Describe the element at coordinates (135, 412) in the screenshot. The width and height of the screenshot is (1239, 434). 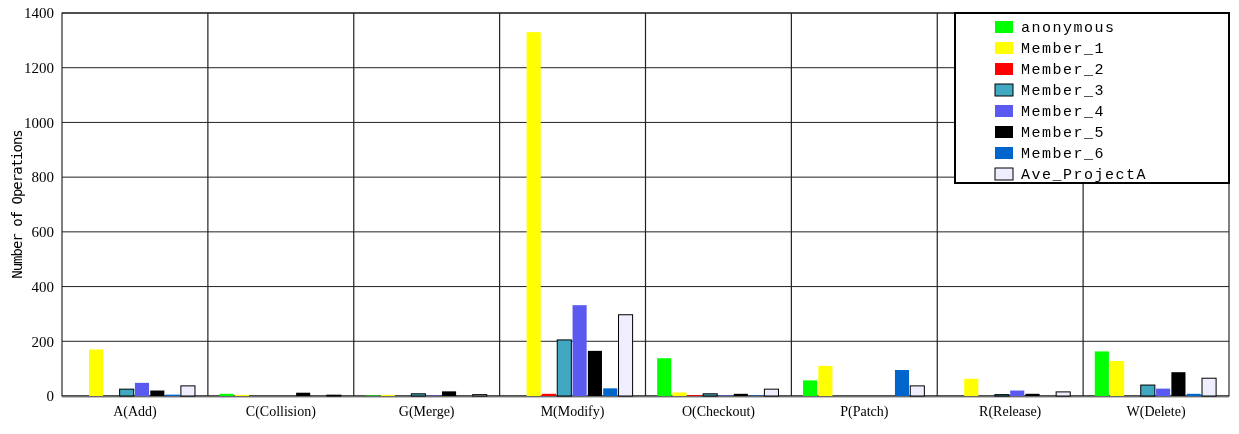
I see `x-tick-label: A(Add)` at that location.